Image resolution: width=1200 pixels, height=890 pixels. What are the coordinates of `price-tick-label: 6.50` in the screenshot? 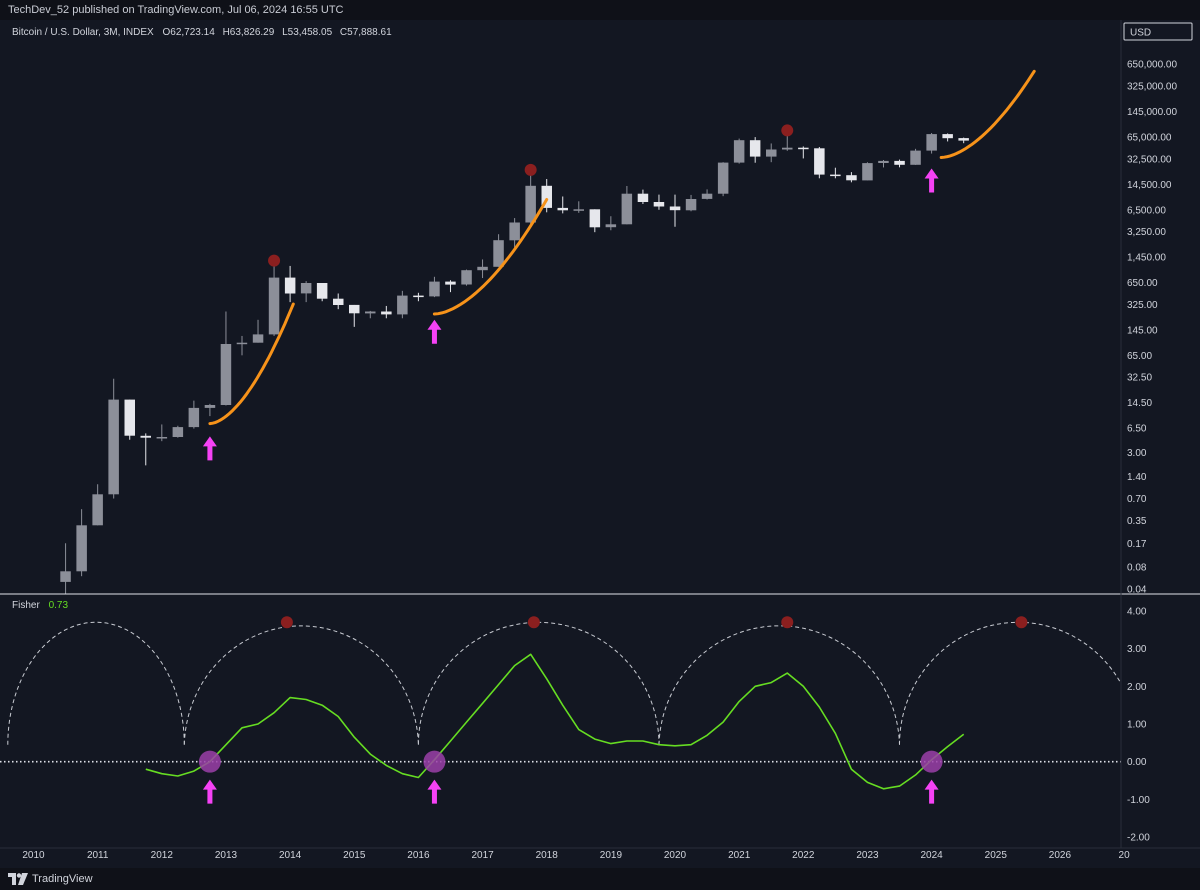 It's located at (1137, 429).